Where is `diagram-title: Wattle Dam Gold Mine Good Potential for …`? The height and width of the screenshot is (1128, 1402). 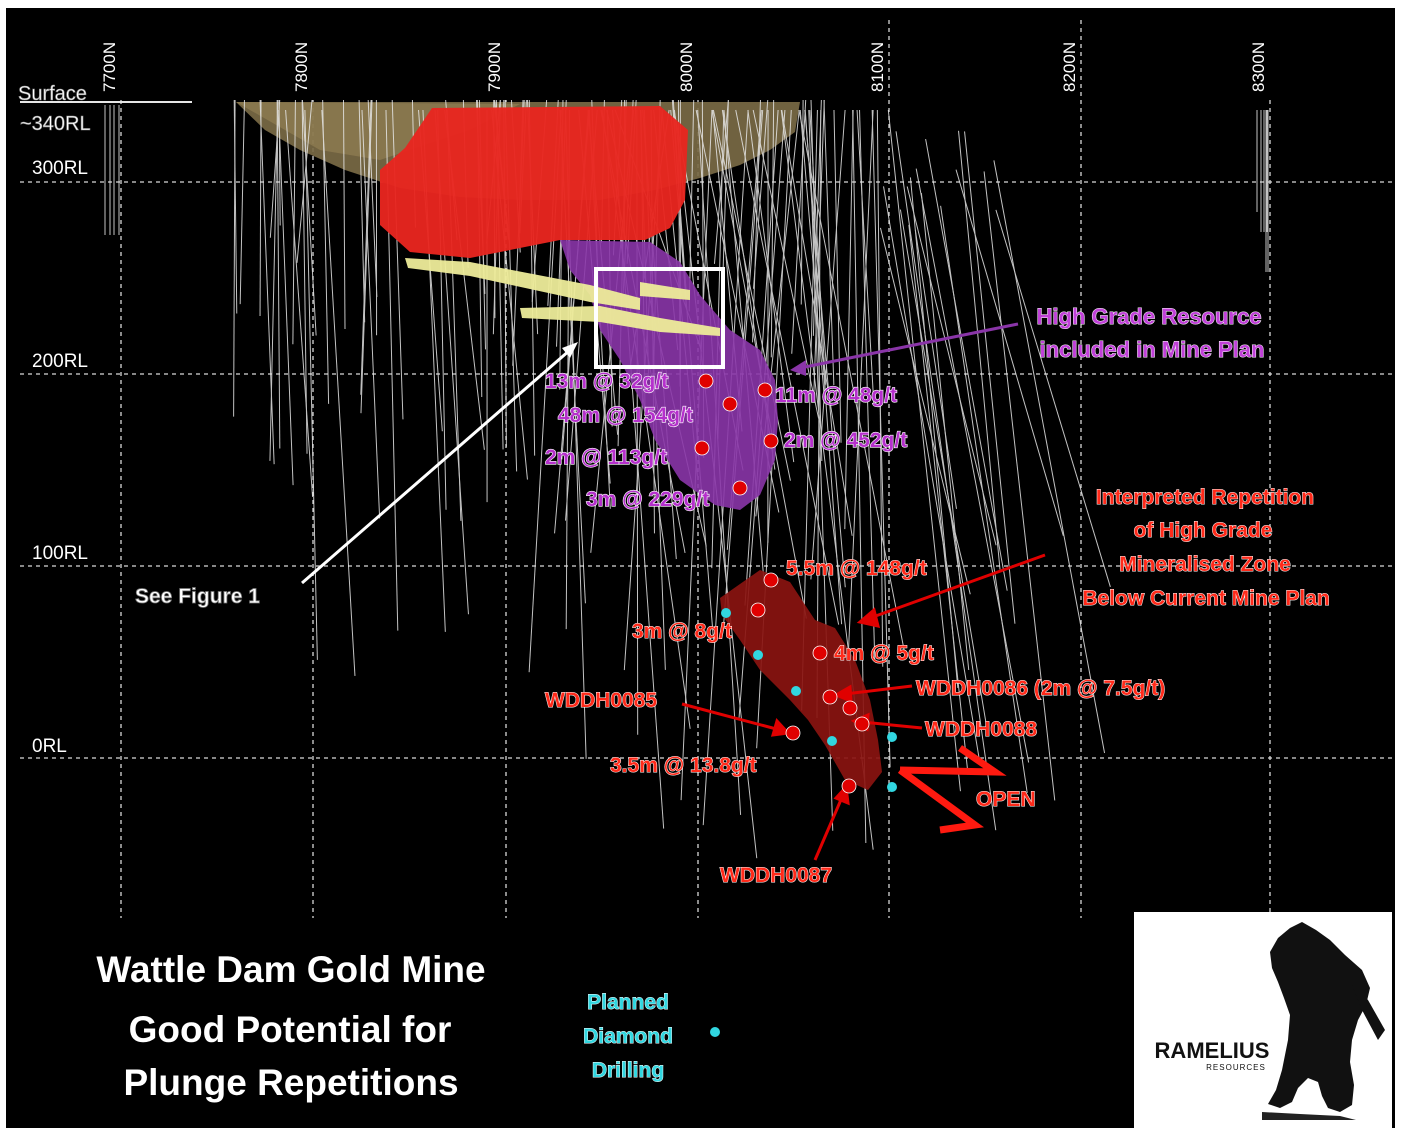
diagram-title: Wattle Dam Gold Mine Good Potential for … is located at coordinates (290, 1026).